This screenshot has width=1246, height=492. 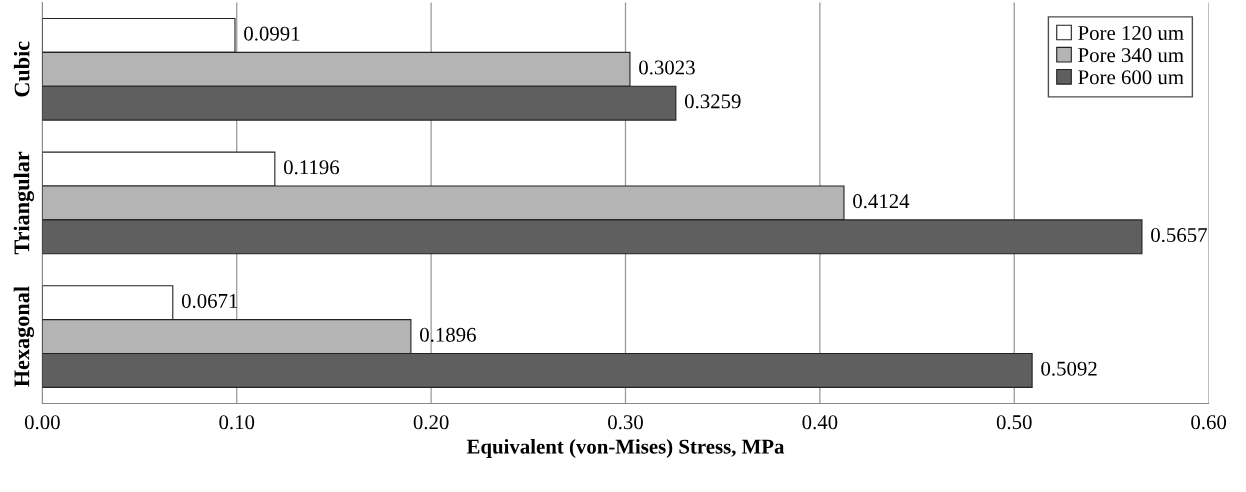 What do you see at coordinates (42, 422) in the screenshot?
I see `x-tick-label: 0.00` at bounding box center [42, 422].